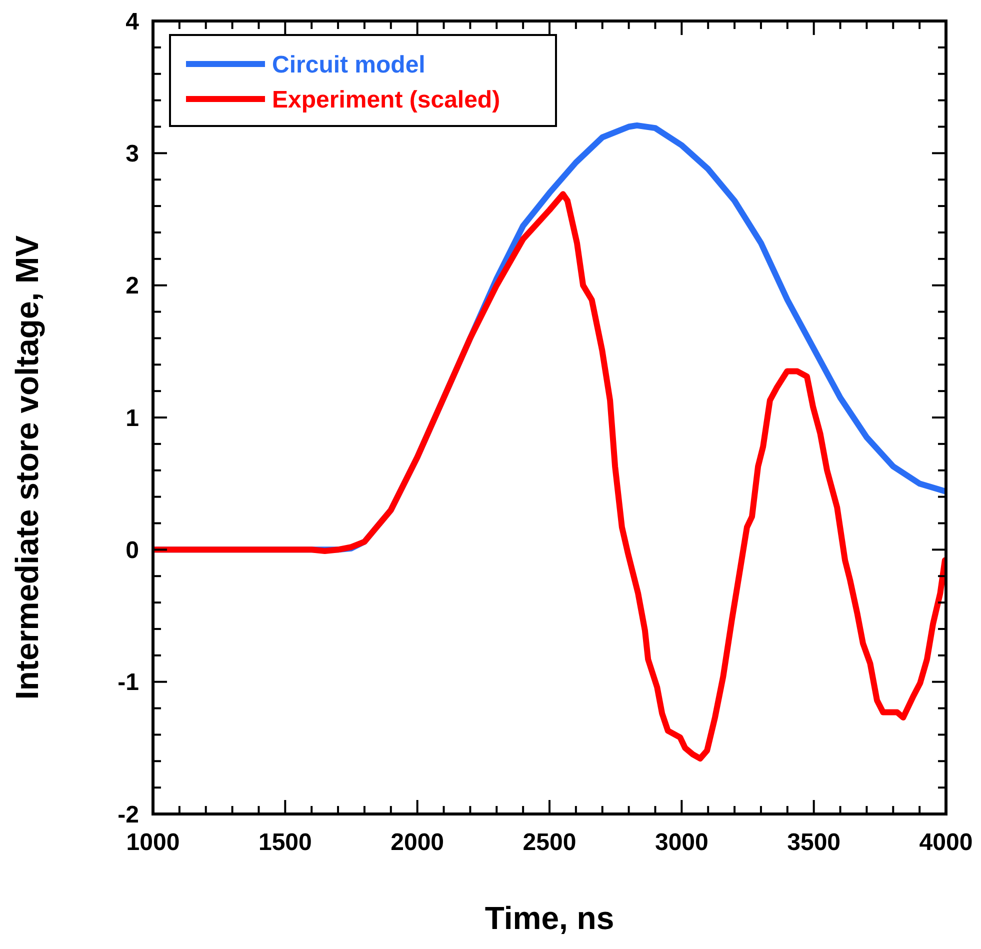  Describe the element at coordinates (549, 842) in the screenshot. I see `x-tick-label: 2500` at that location.